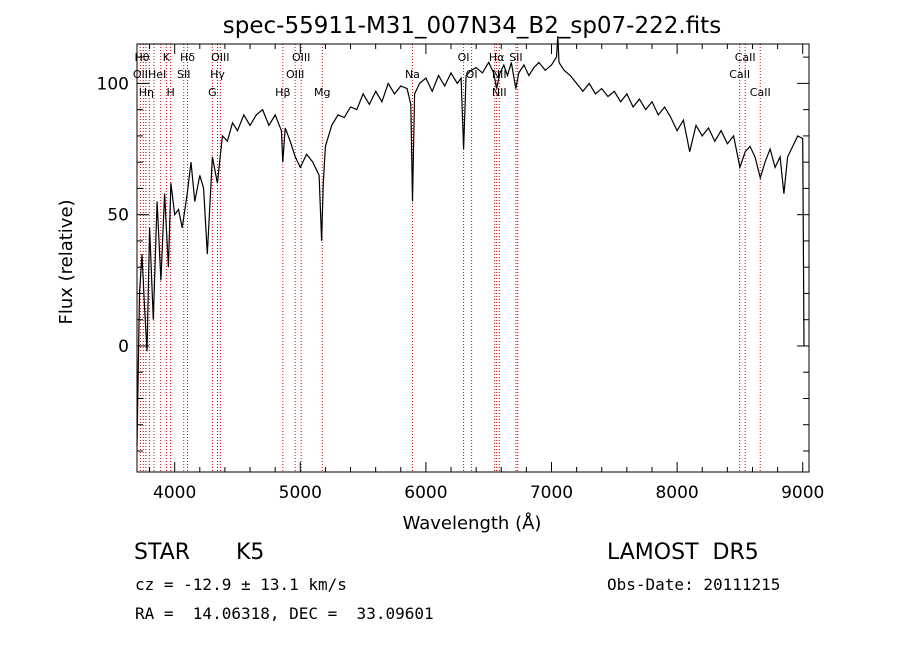 This screenshot has height=649, width=900. I want to click on x-tick-label: 4000, so click(174, 493).